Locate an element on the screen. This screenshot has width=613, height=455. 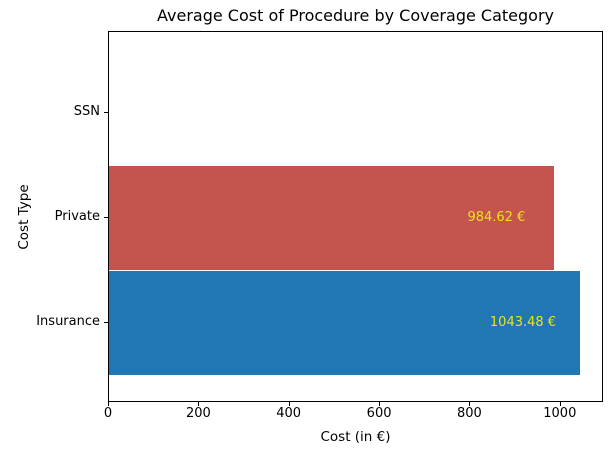
x-tick-label-200: 200 is located at coordinates (198, 413).